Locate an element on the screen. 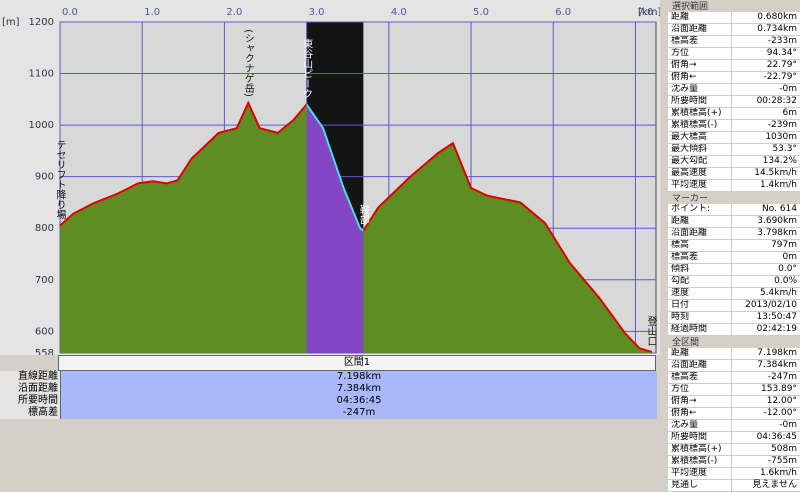  panel-value: -755m is located at coordinates (782, 461).